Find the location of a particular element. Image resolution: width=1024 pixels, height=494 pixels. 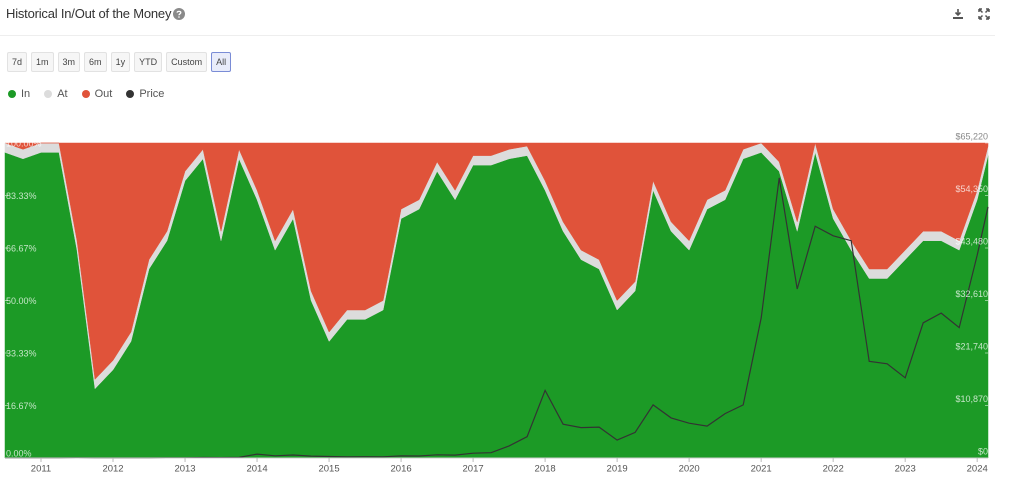

y2-tick-label: $54,350 is located at coordinates (971, 189).